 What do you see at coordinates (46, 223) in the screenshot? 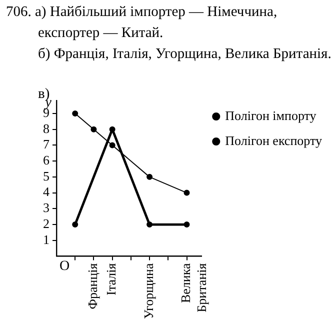
I see `y-tick-label: 2` at bounding box center [46, 223].